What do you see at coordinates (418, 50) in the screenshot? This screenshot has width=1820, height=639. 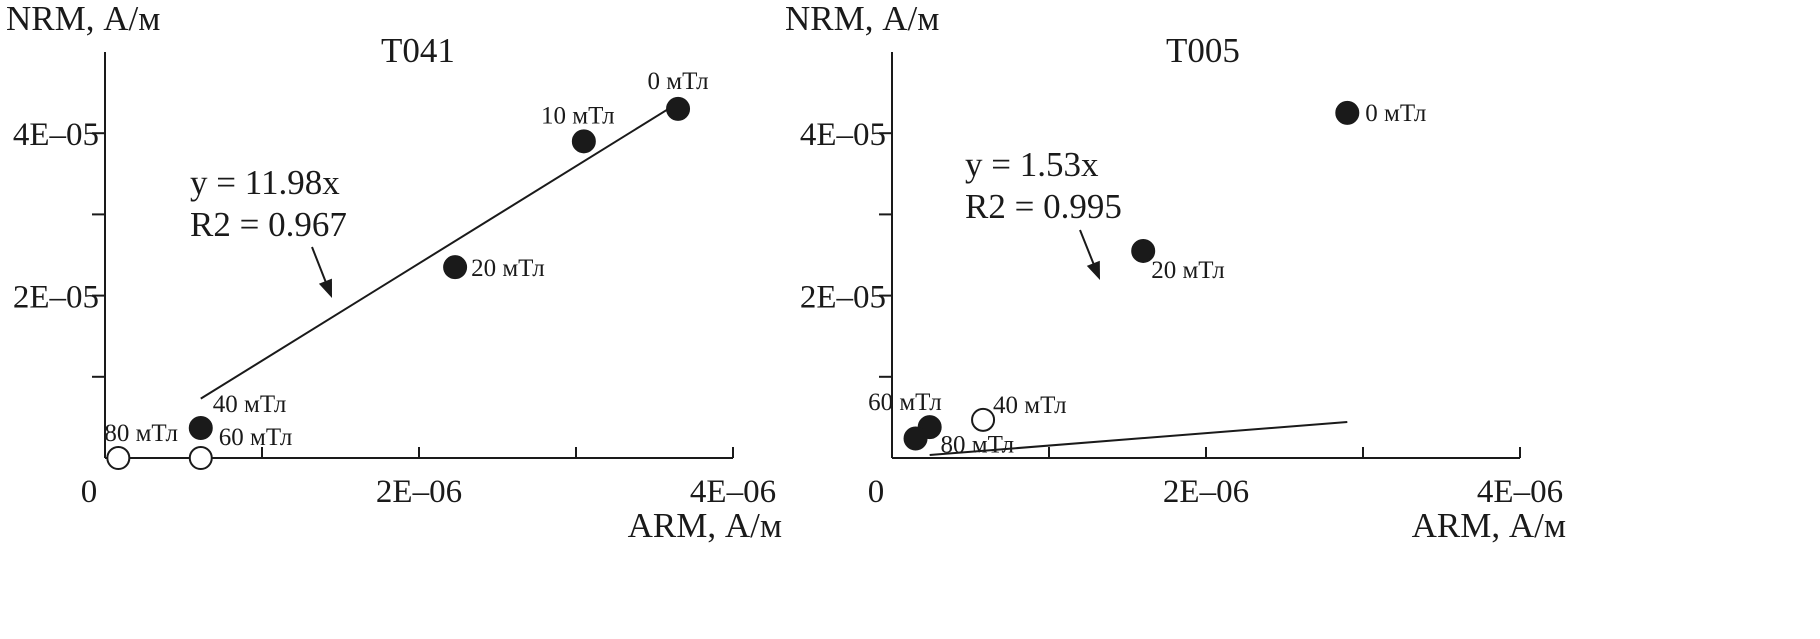 I see `panel-title: T041` at bounding box center [418, 50].